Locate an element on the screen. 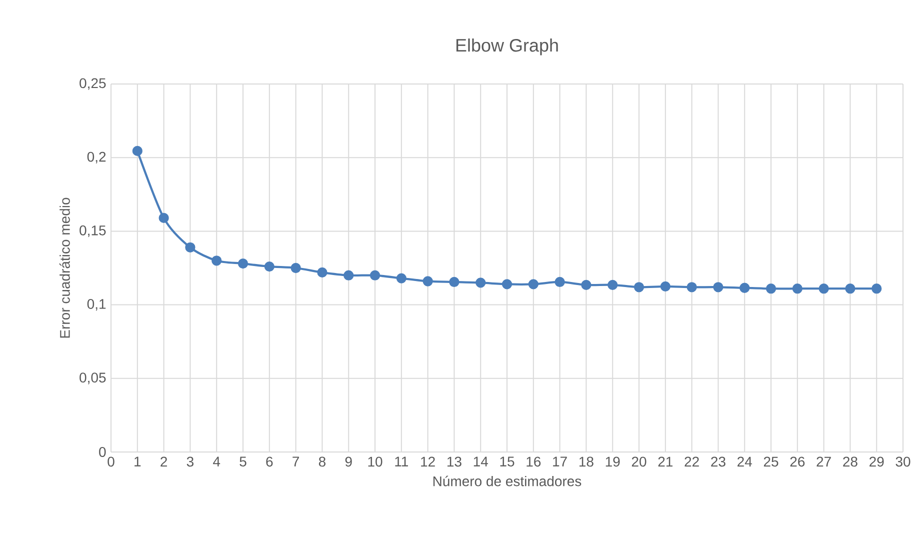 The image size is (920, 536). x-tick-label: 21 is located at coordinates (665, 461).